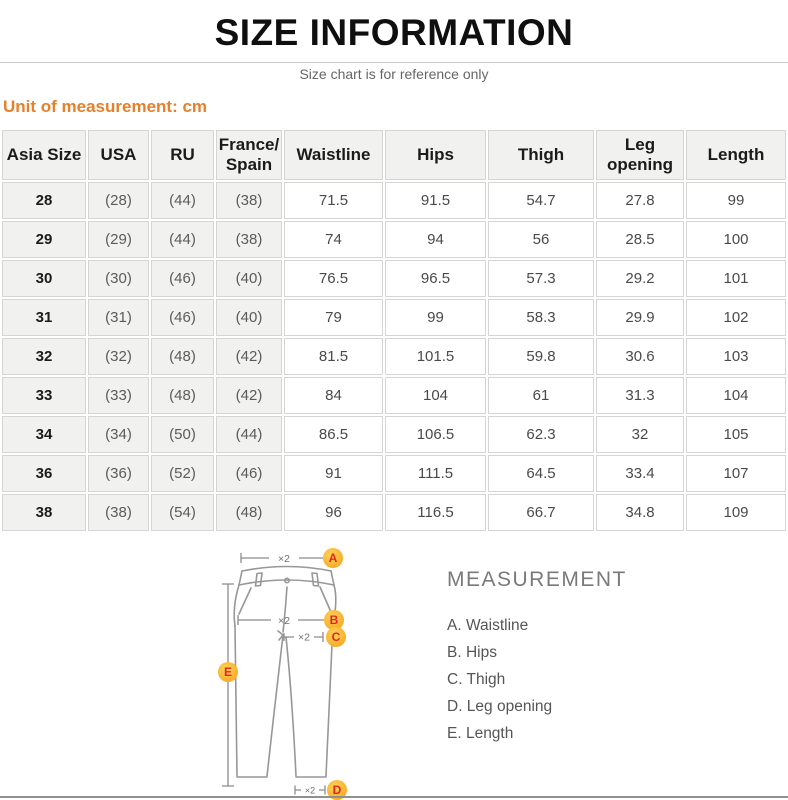  Describe the element at coordinates (541, 239) in the screenshot. I see `size-cell: 56` at that location.